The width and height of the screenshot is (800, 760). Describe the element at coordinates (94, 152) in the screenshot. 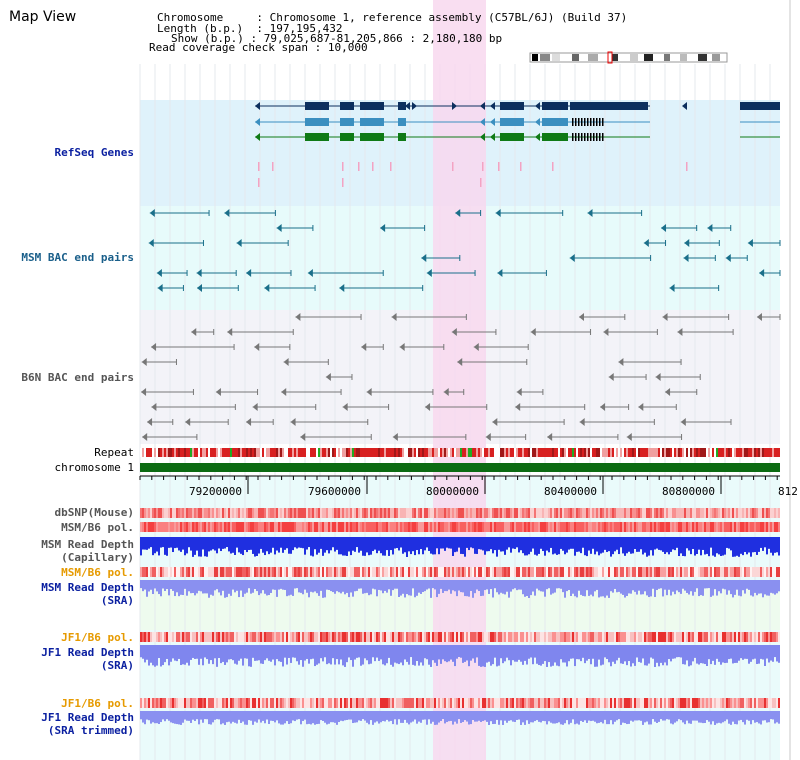

I see `track-label-refseq: RefSeq Genes` at that location.